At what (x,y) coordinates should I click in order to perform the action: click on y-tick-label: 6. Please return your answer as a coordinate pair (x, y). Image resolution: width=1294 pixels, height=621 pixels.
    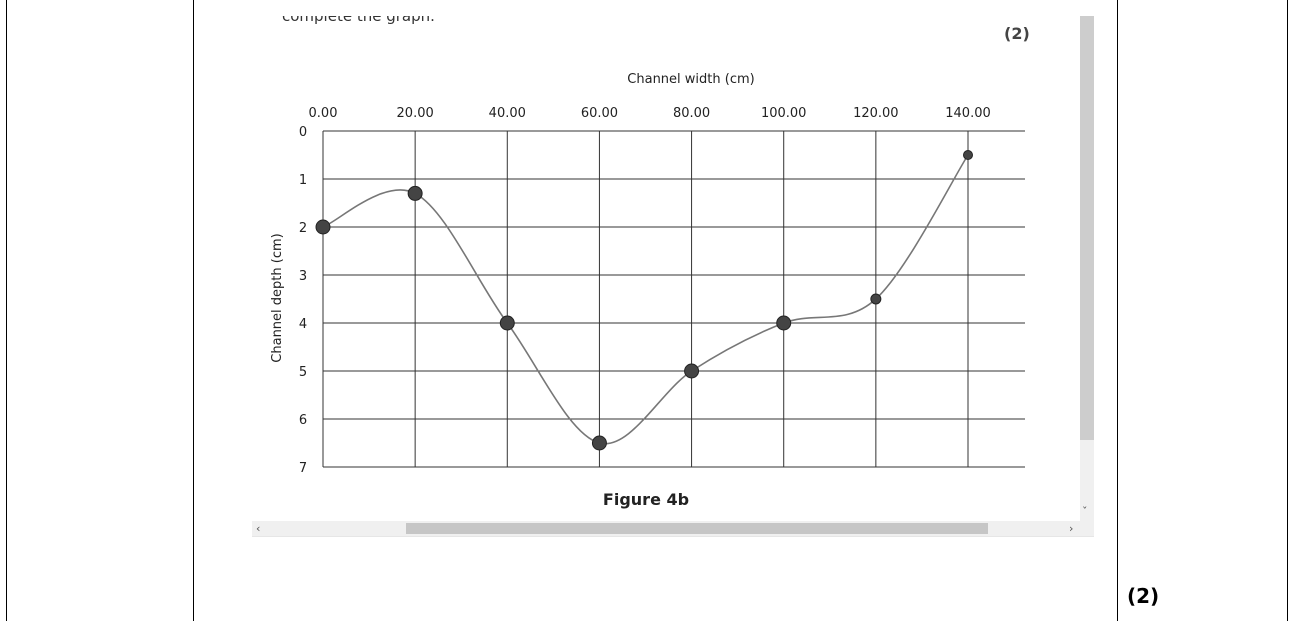
    Looking at the image, I should click on (303, 420).